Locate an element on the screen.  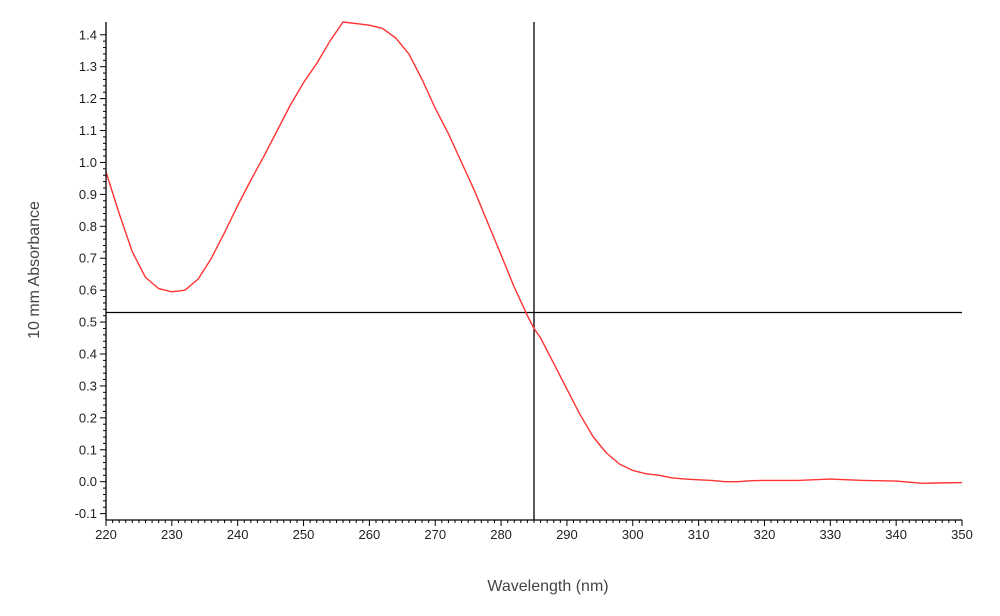
y-tick-label: 0.7 is located at coordinates (88, 258).